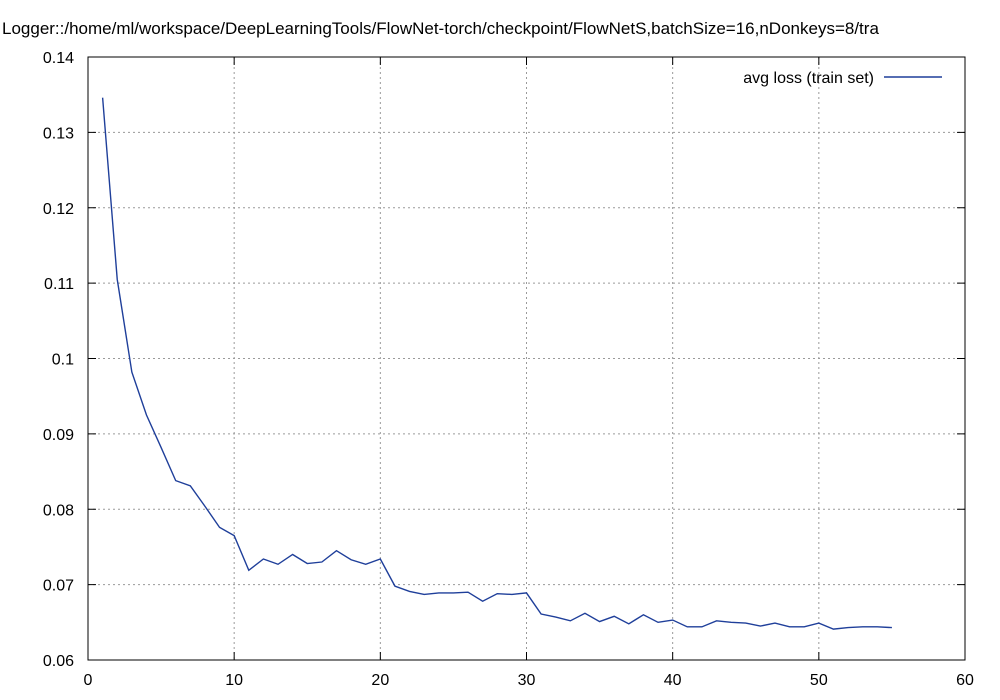  What do you see at coordinates (63, 360) in the screenshot?
I see `y-tick-label: 0.1` at bounding box center [63, 360].